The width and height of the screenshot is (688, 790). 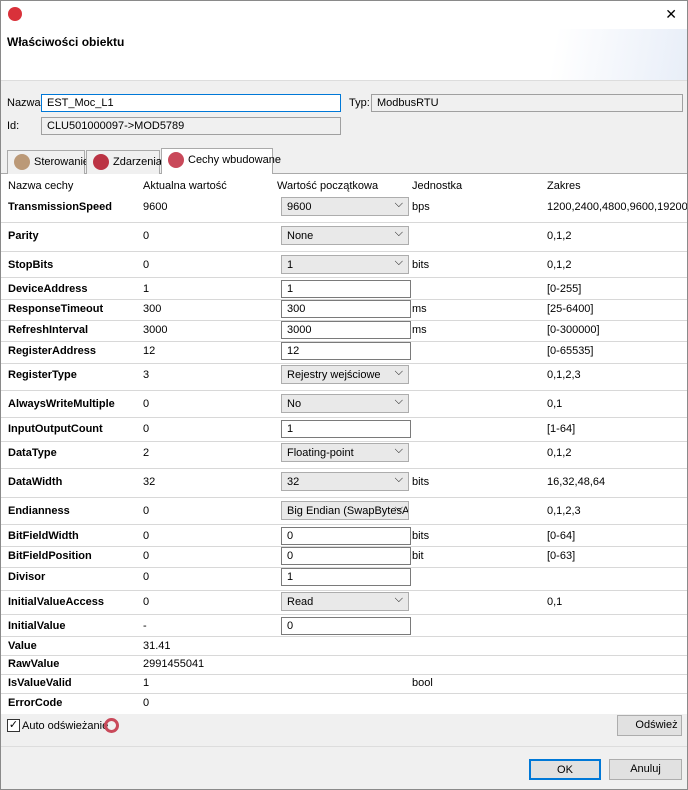 I want to click on close-button: ✕, so click(x=671, y=14).